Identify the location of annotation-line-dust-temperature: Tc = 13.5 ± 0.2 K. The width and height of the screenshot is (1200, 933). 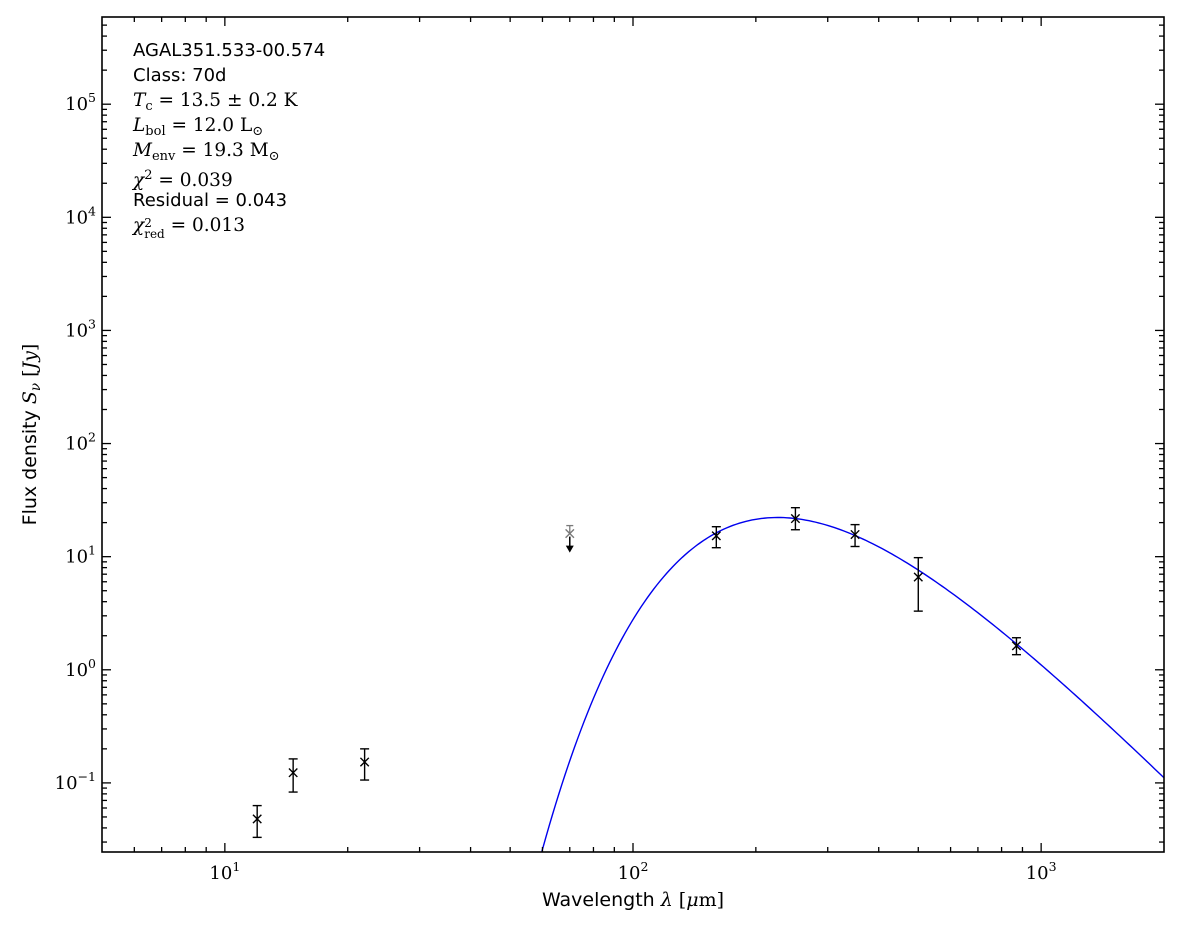
(215, 102).